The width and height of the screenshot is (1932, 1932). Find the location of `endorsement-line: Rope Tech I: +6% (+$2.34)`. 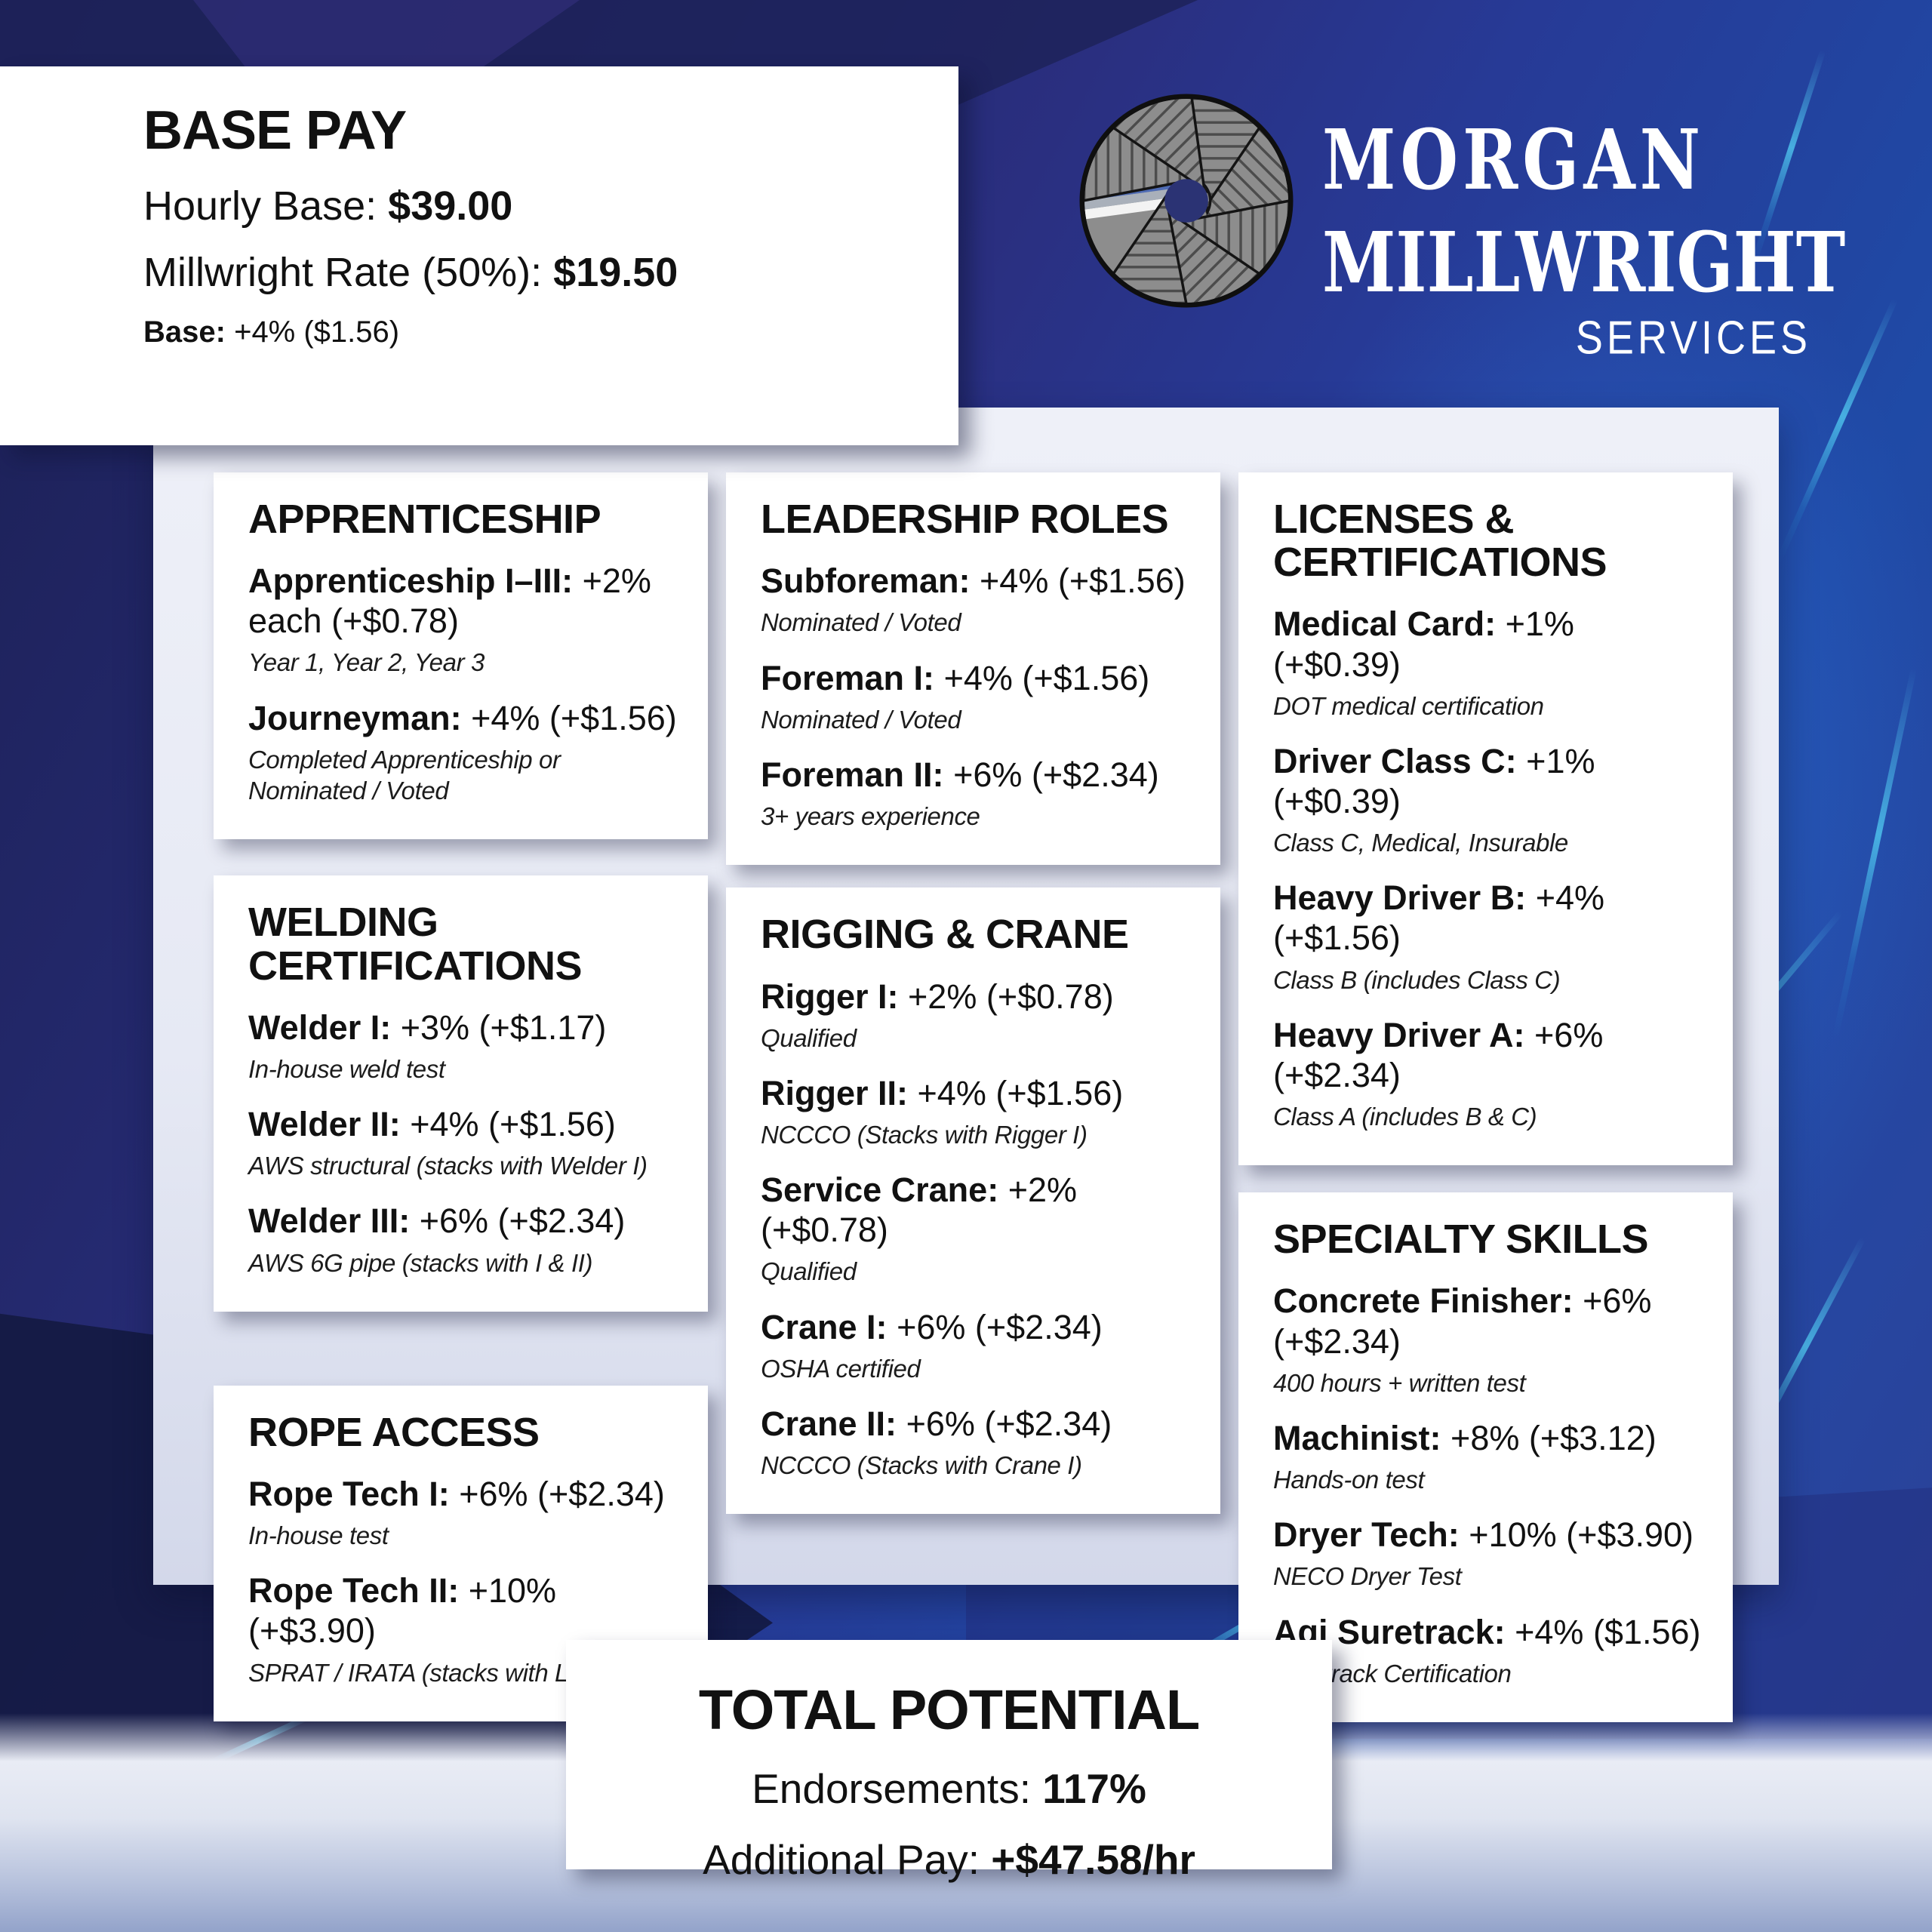

endorsement-line: Rope Tech I: +6% (+$2.34) is located at coordinates (463, 1494).